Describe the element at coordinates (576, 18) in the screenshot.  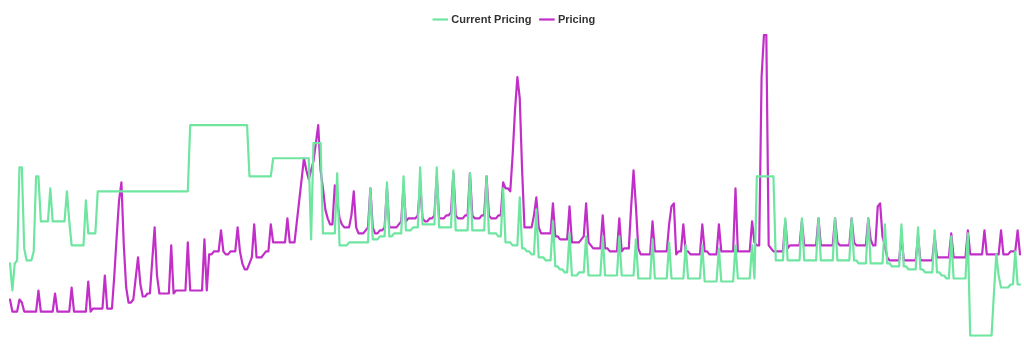
I see `legend-label: Pricing` at that location.